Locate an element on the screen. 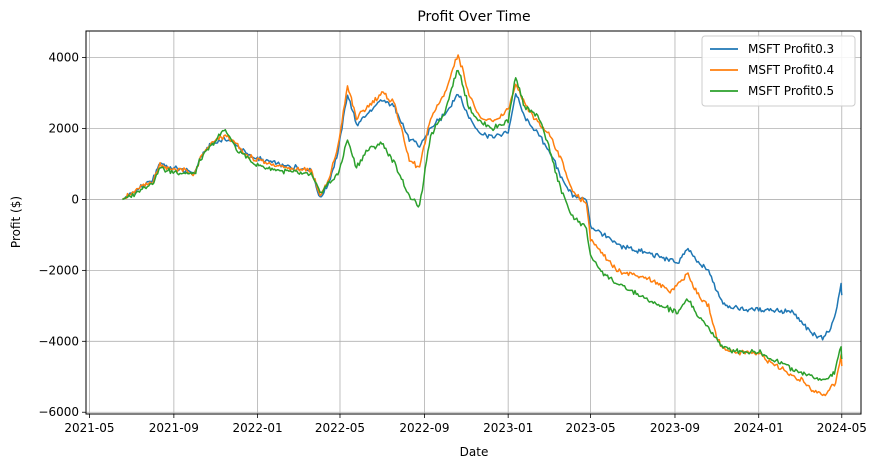 The image size is (871, 468). legend-label-0: MSFT Profit0.3 is located at coordinates (791, 49).